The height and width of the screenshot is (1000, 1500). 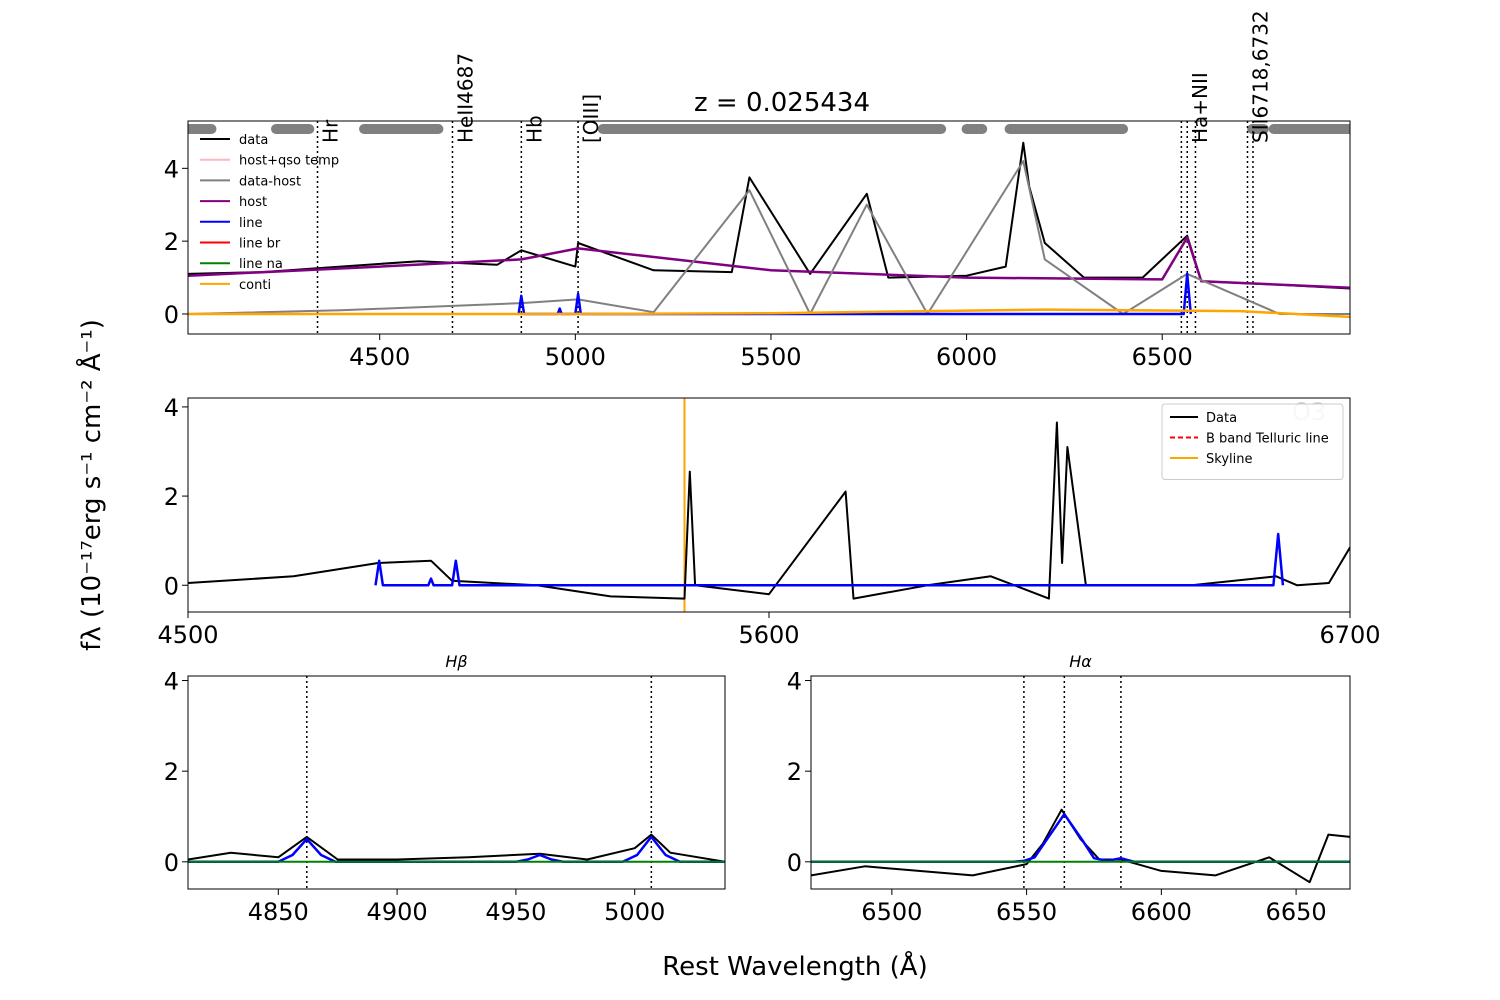 What do you see at coordinates (1229, 459) in the screenshot?
I see `legend-label: Skyline` at bounding box center [1229, 459].